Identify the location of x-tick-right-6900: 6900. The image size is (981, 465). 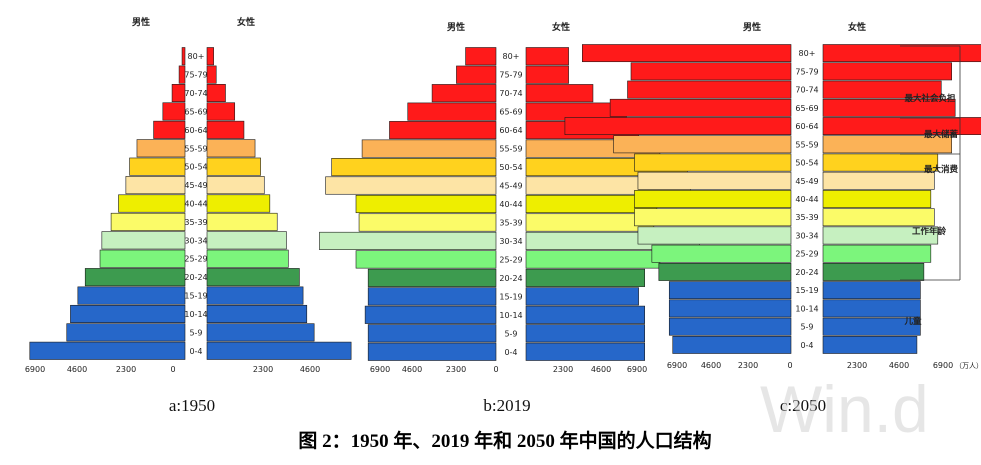
(943, 365).